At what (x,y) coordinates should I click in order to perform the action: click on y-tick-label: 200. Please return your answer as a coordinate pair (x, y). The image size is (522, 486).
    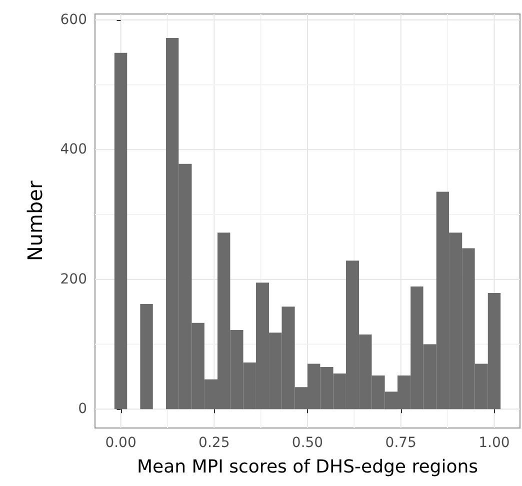
    Looking at the image, I should click on (73, 279).